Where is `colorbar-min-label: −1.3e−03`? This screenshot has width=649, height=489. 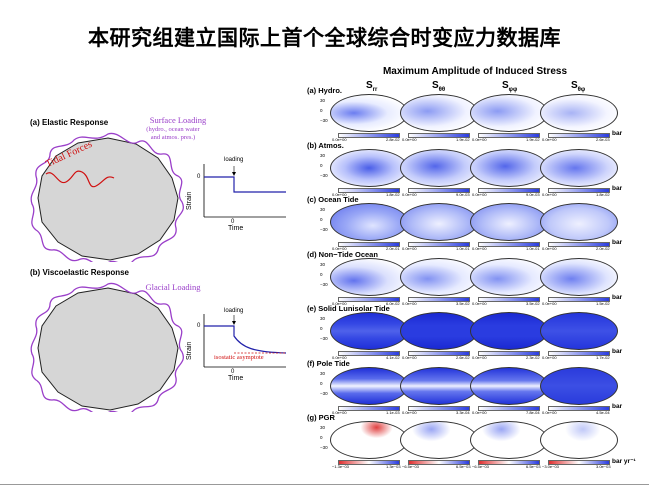
colorbar-min-label: −1.3e−03 is located at coordinates (340, 466).